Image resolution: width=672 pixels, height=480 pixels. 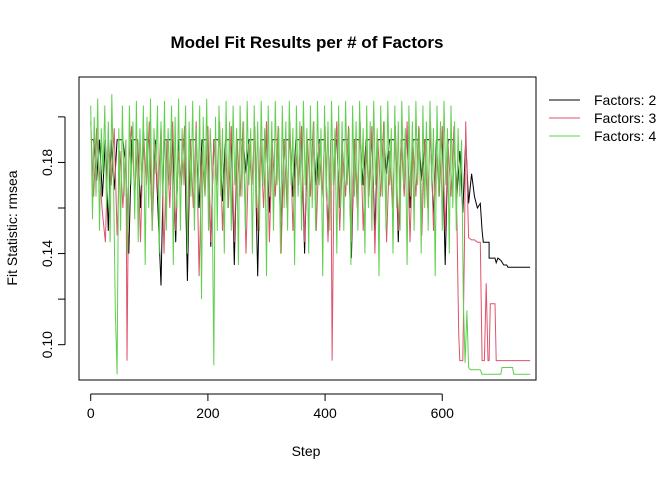 I want to click on y-tick-label-2: 0.14, so click(x=47, y=253).